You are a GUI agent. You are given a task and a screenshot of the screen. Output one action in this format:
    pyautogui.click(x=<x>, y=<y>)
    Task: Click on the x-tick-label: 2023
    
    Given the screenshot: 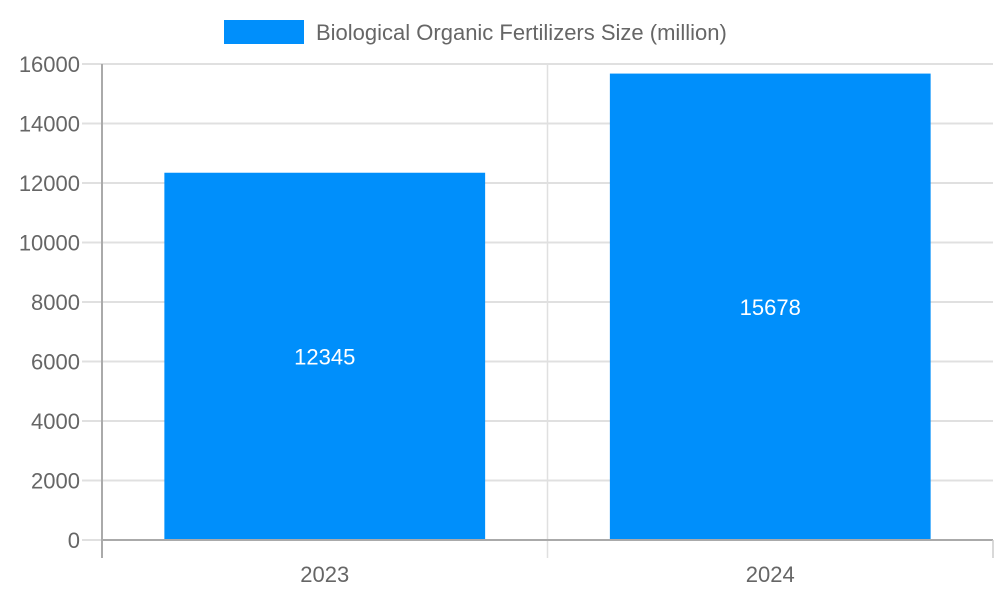 What is the action you would take?
    pyautogui.click(x=324, y=574)
    